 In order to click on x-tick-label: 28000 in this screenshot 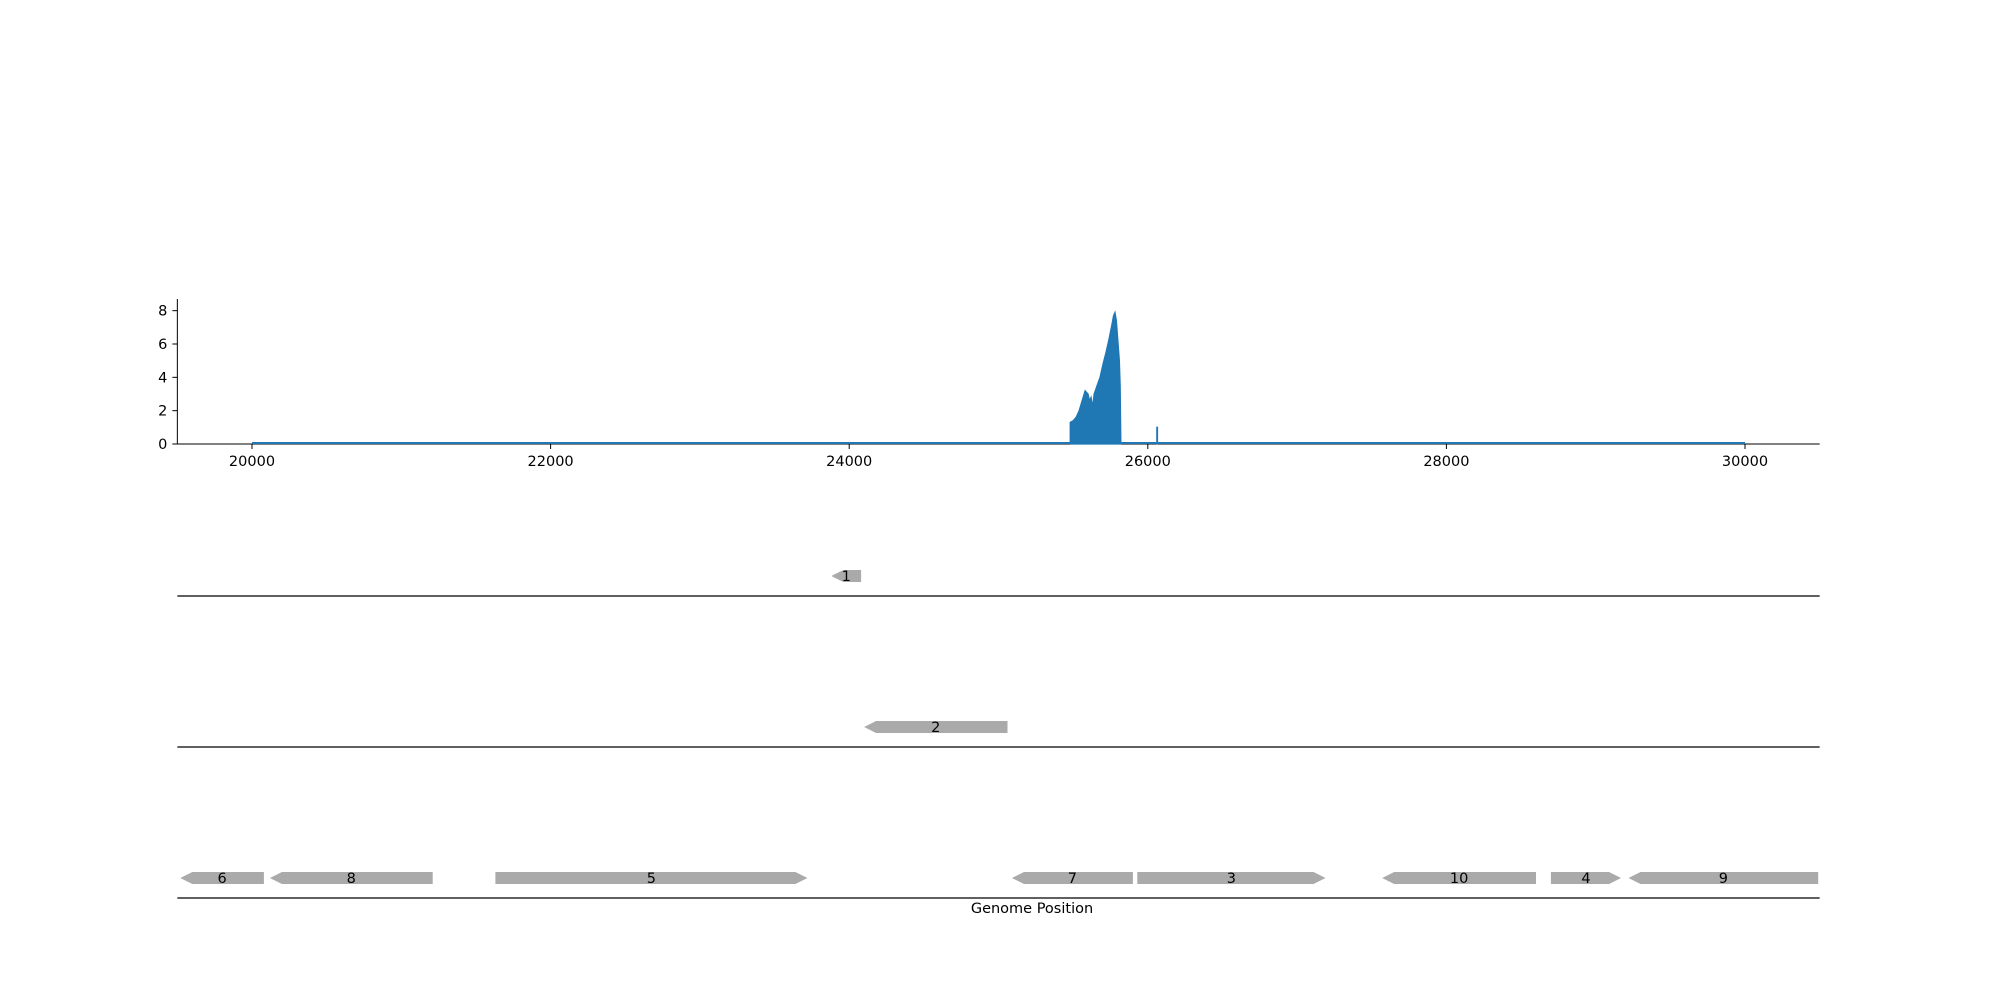, I will do `click(1446, 462)`.